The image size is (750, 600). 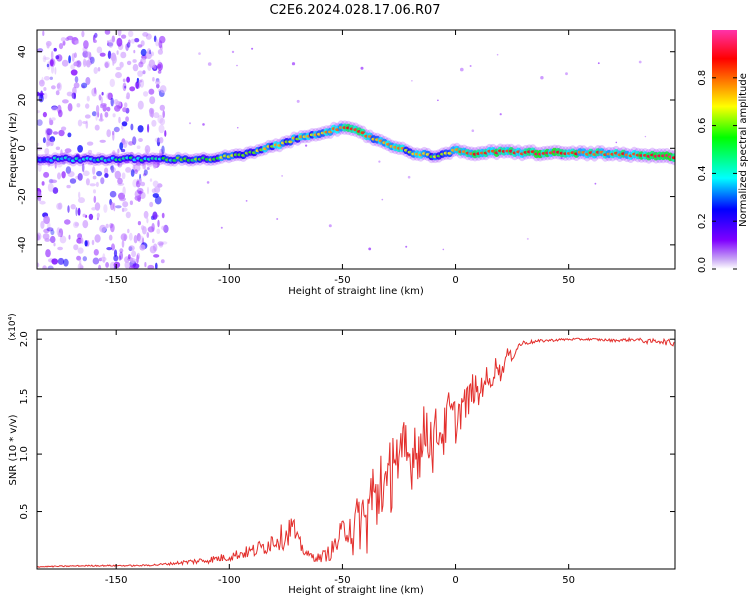 What do you see at coordinates (229, 580) in the screenshot?
I see `x-tick-label: -100` at bounding box center [229, 580].